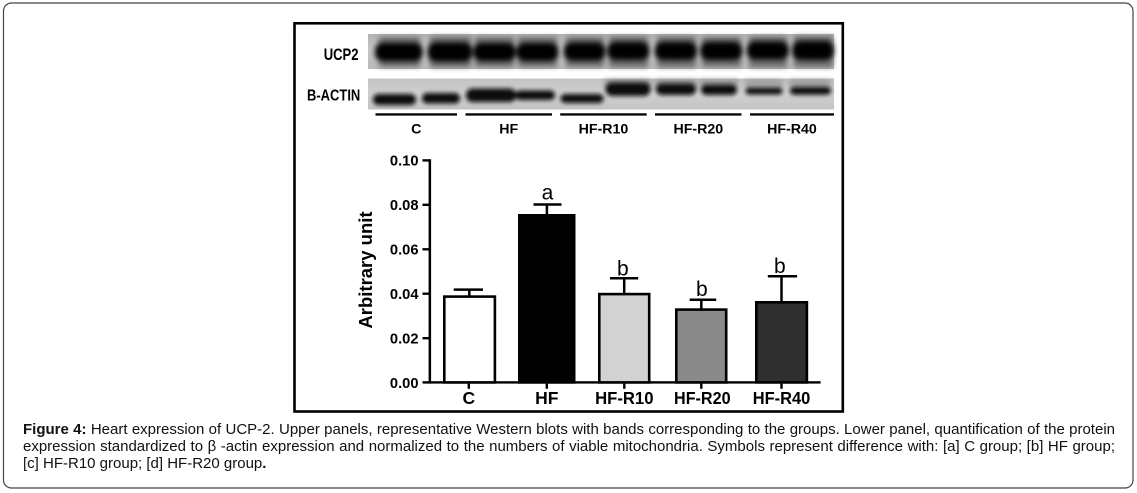 This screenshot has height=493, width=1137. I want to click on svg-text: 0.04, so click(404, 295).